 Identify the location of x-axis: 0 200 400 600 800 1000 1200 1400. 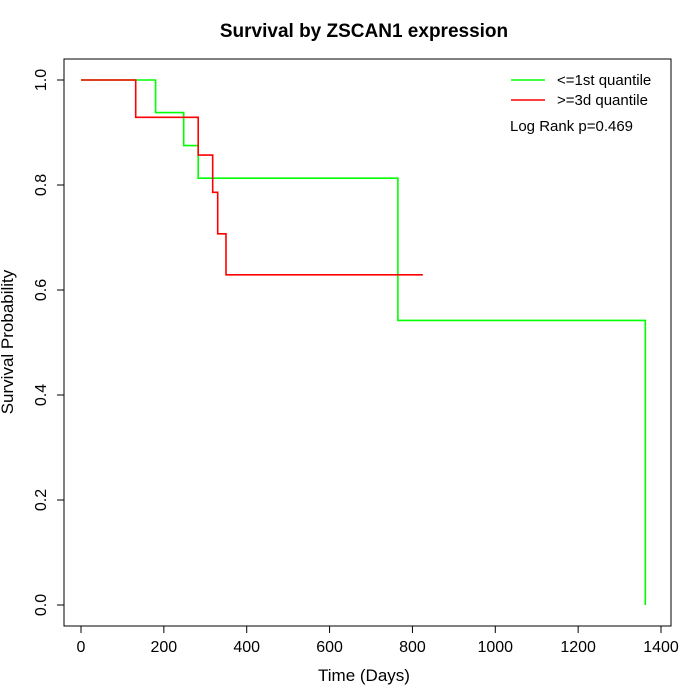
(378, 640).